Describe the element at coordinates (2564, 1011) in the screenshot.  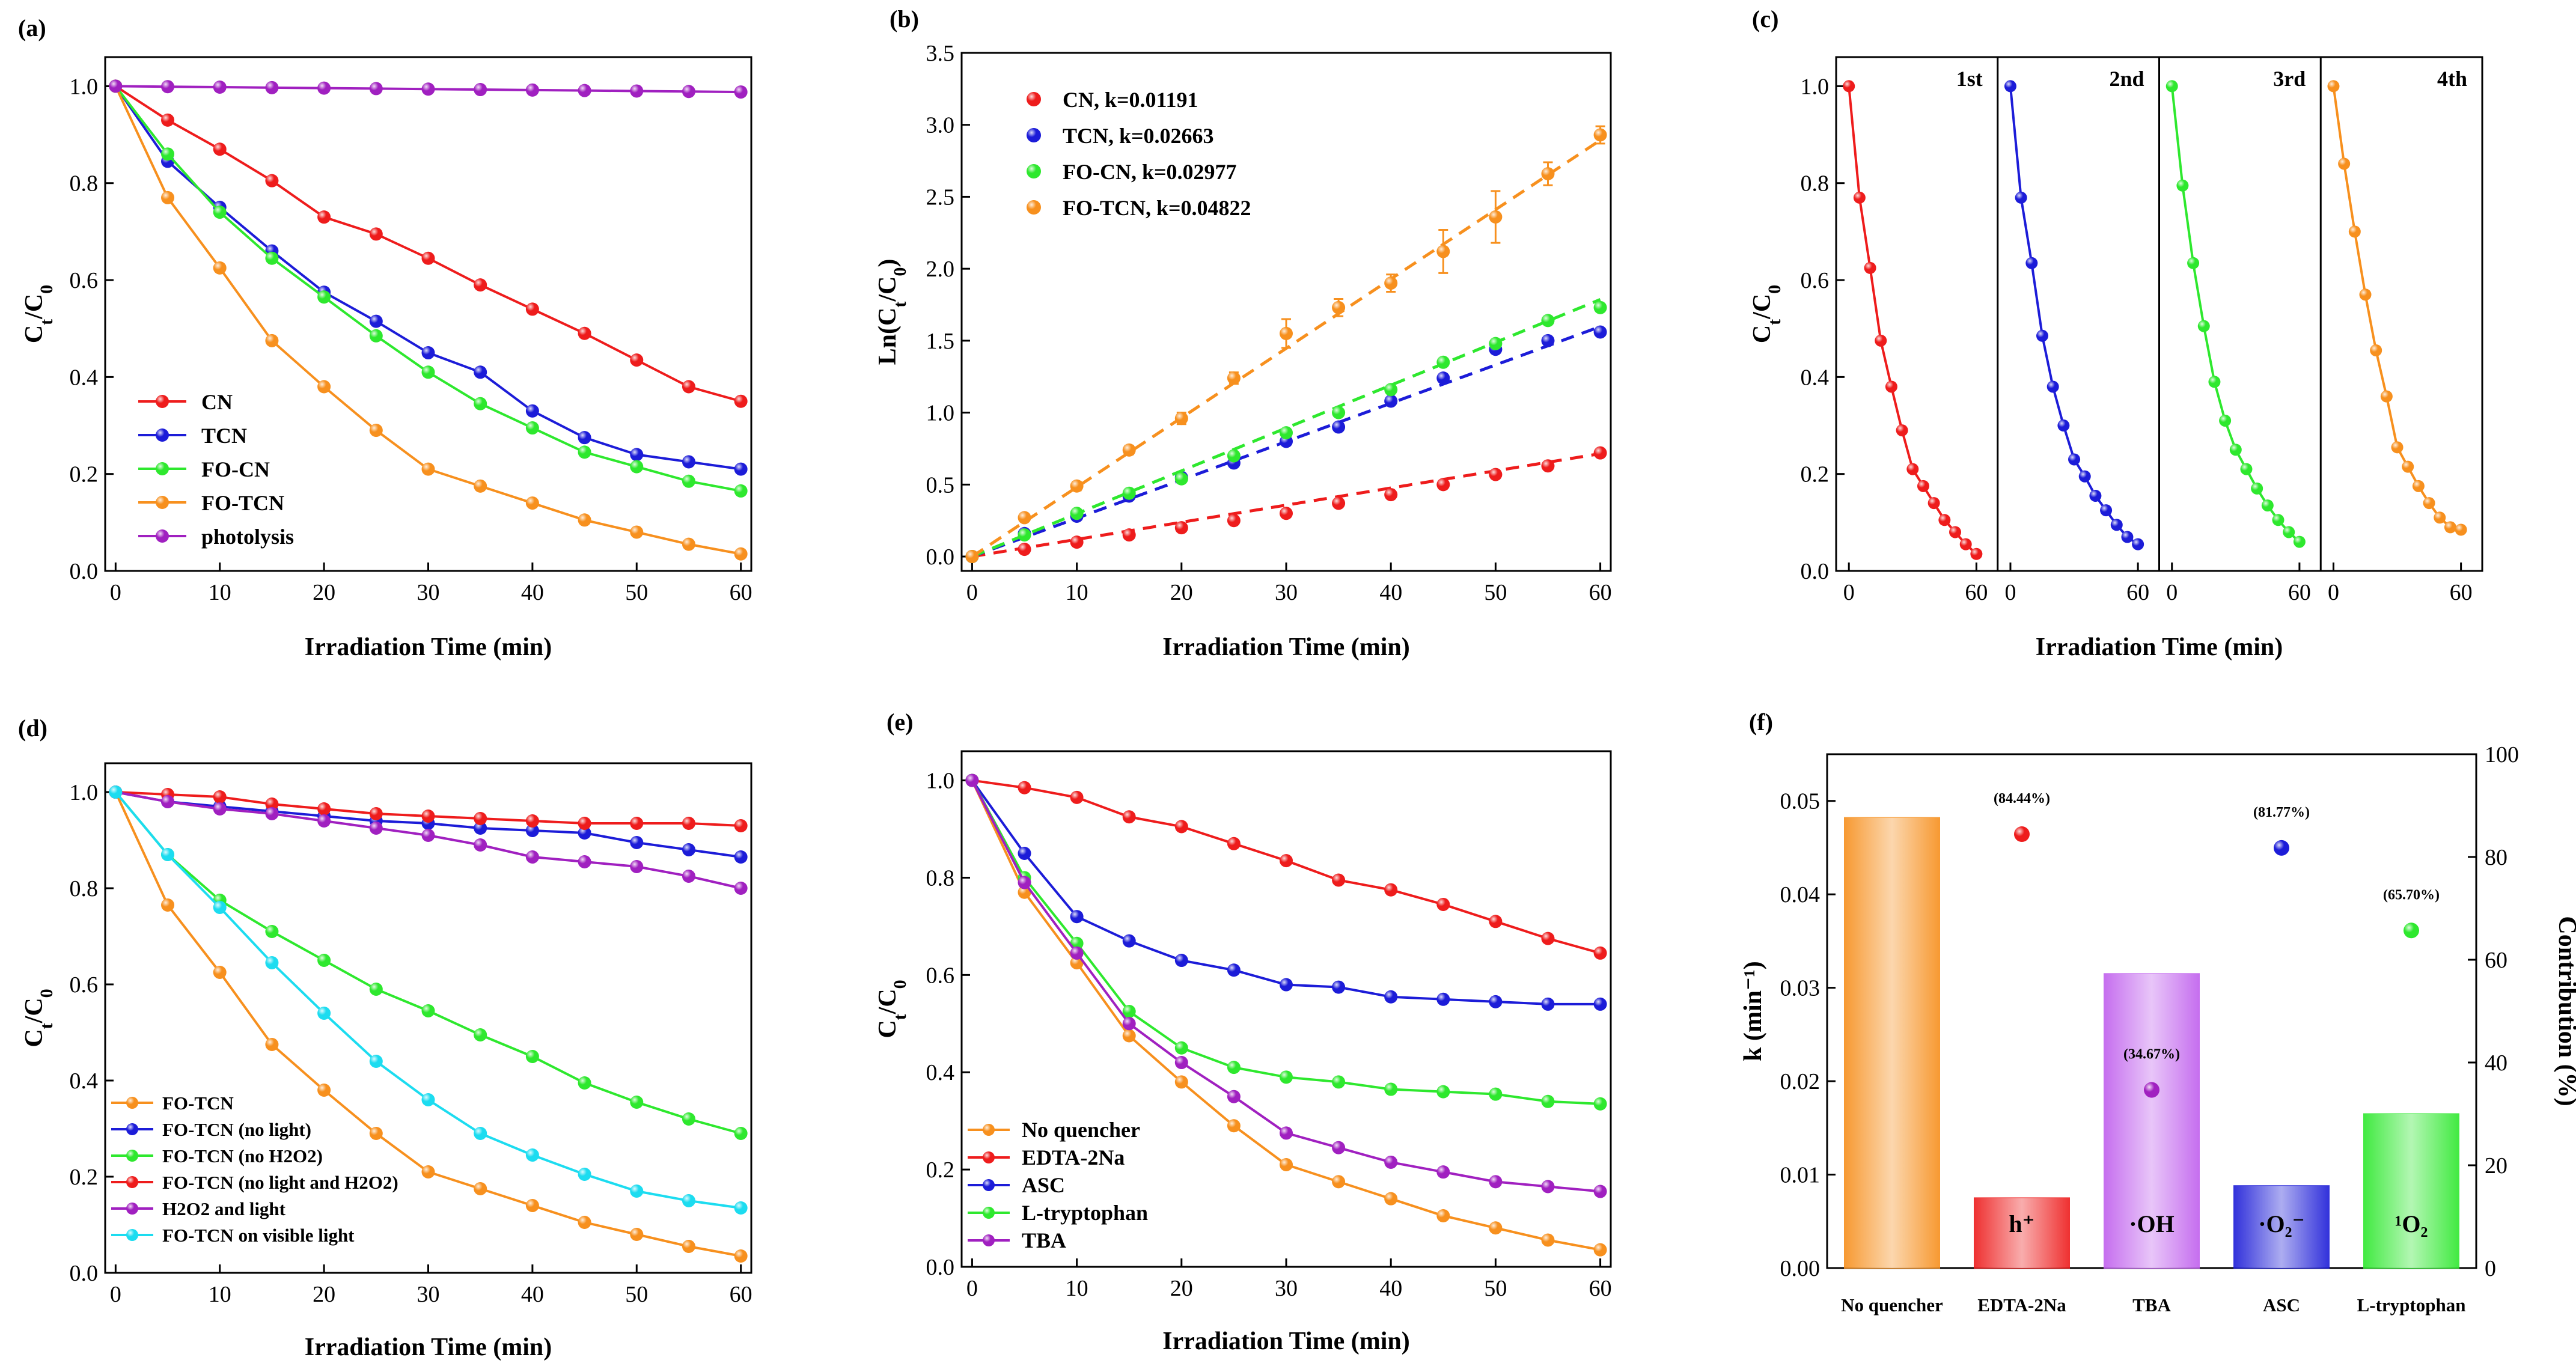
I see `y-right-axis-label: Contribution (%)` at that location.